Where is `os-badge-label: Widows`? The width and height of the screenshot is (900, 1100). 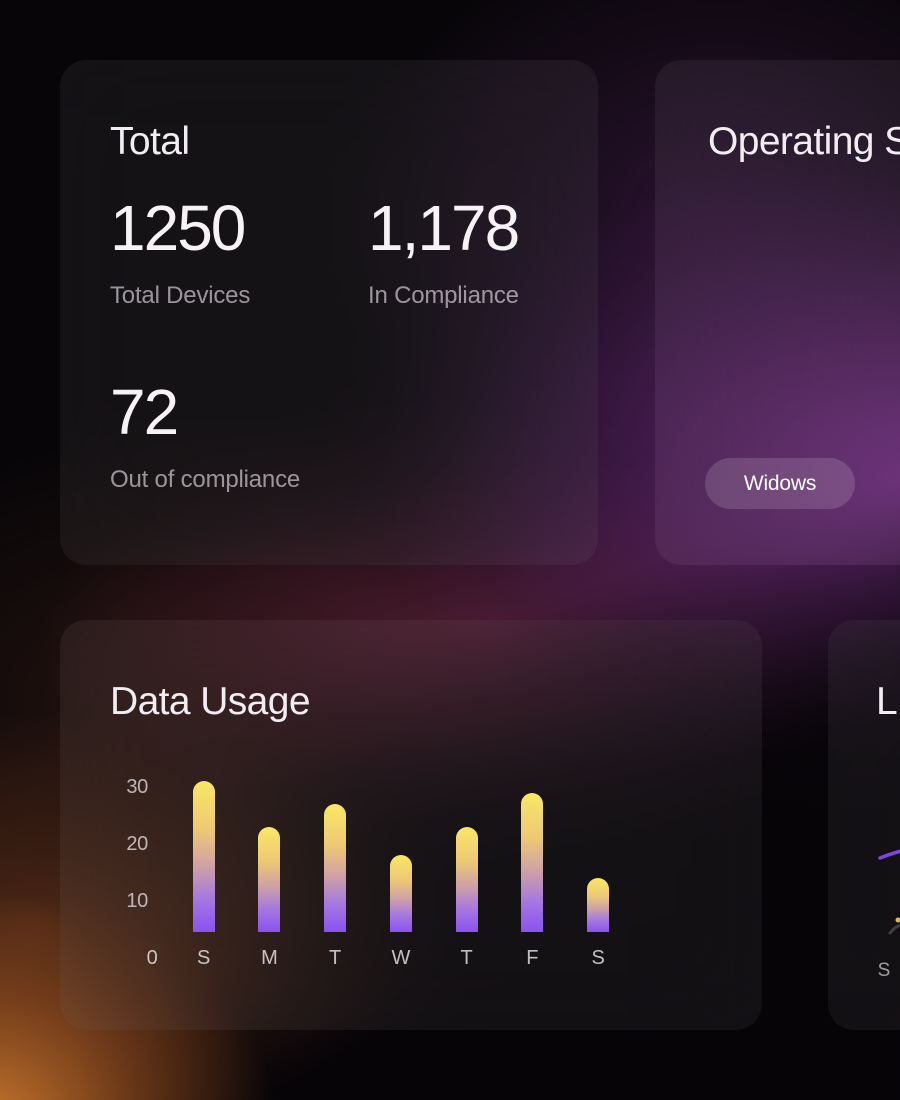
os-badge-label: Widows is located at coordinates (780, 483).